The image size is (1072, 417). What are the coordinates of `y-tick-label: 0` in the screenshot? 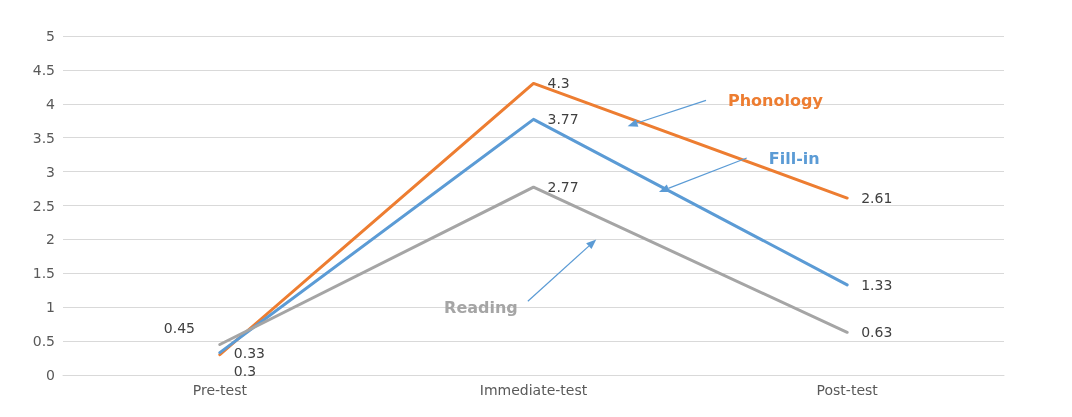 It's located at (50, 375).